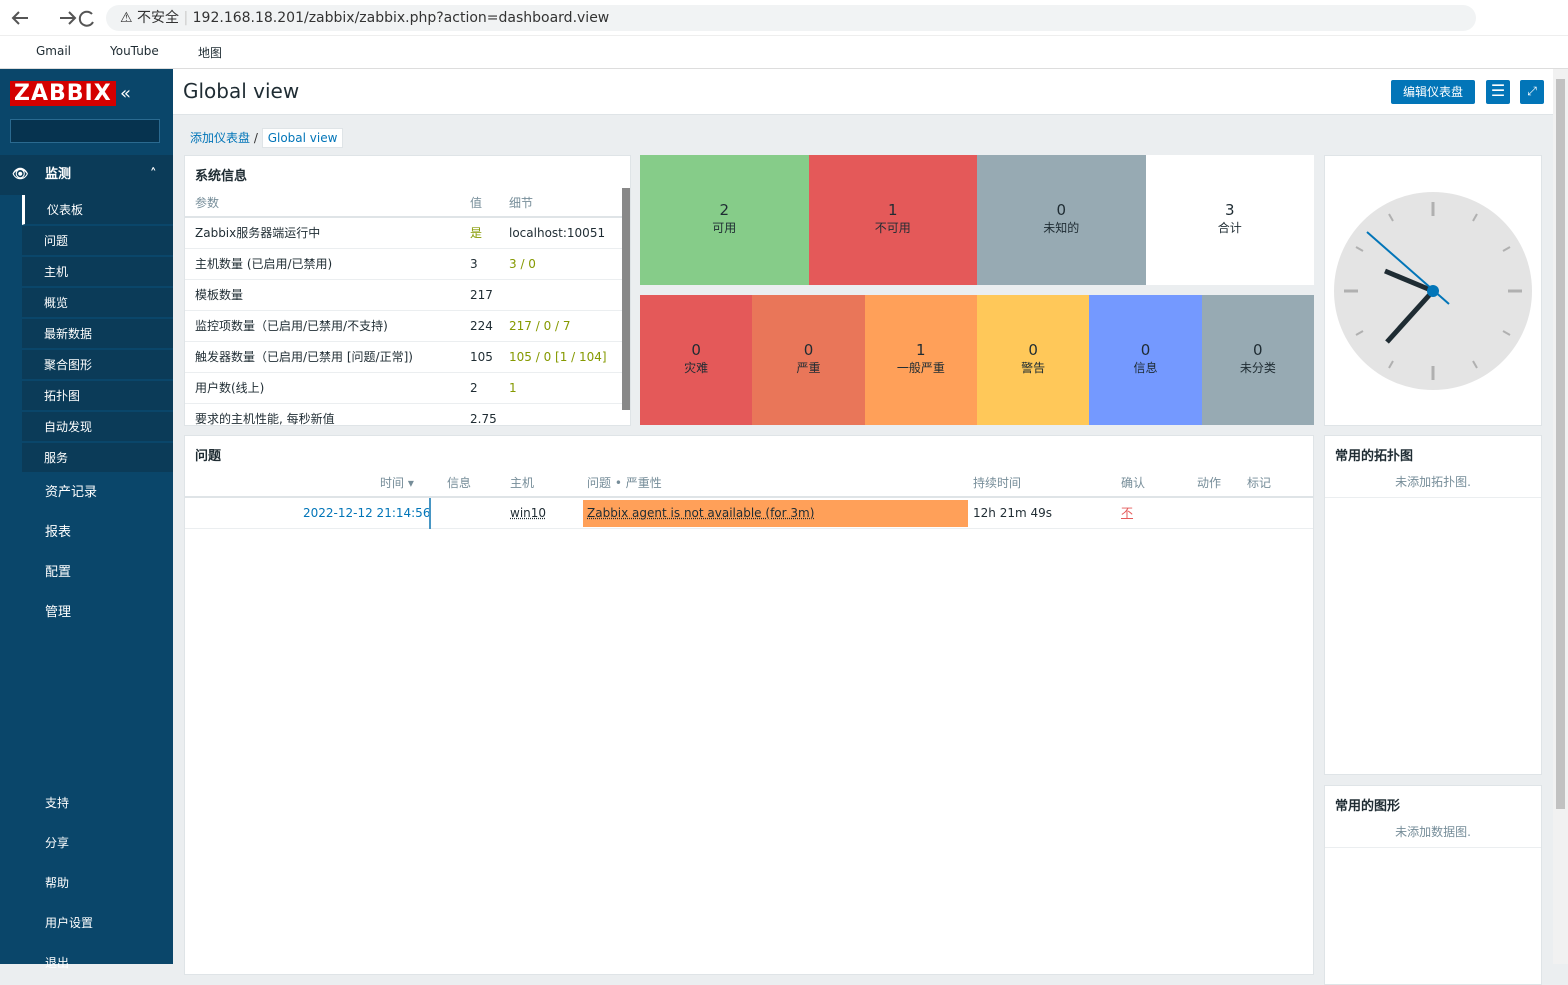  What do you see at coordinates (1433, 885) in the screenshot?
I see `favorite-graphs-widget: 常用的图形 未添加数据图.` at bounding box center [1433, 885].